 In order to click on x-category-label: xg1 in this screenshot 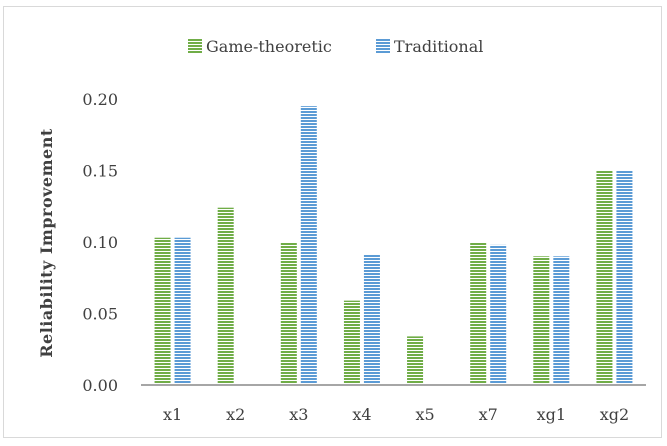, I will do `click(551, 414)`.